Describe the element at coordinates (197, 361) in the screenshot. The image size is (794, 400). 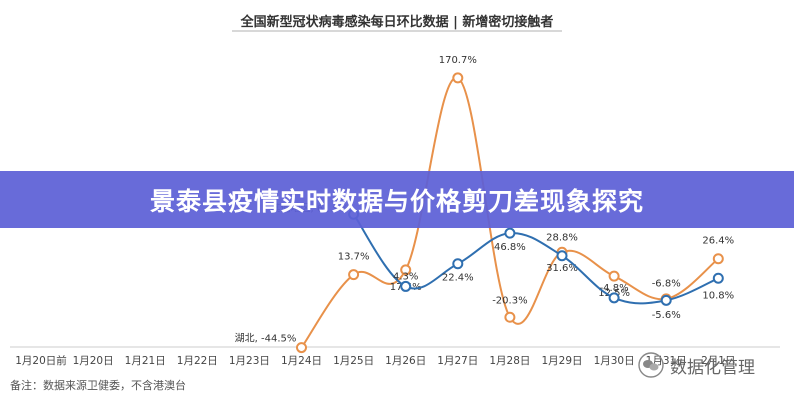
I see `x-tick-label: 1月22日` at that location.